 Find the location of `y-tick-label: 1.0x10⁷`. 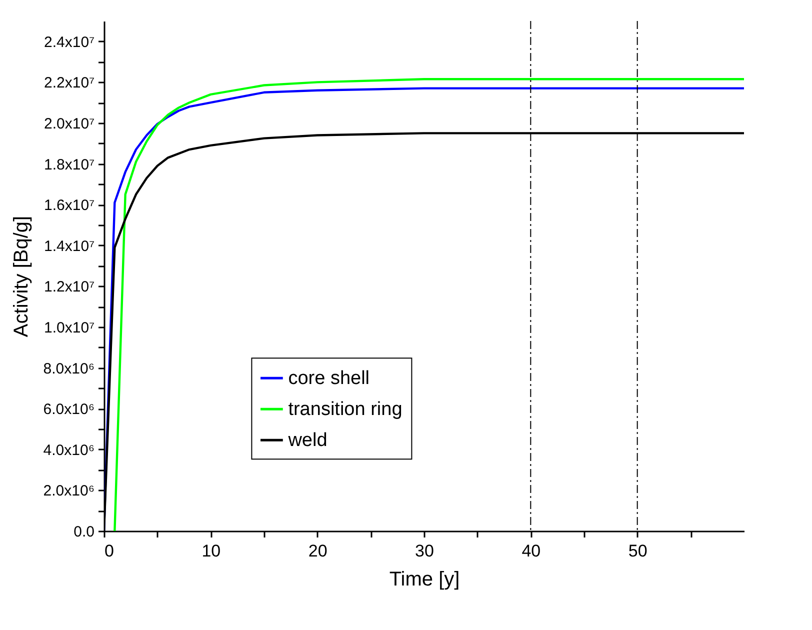

y-tick-label: 1.0x10⁷ is located at coordinates (69, 328).